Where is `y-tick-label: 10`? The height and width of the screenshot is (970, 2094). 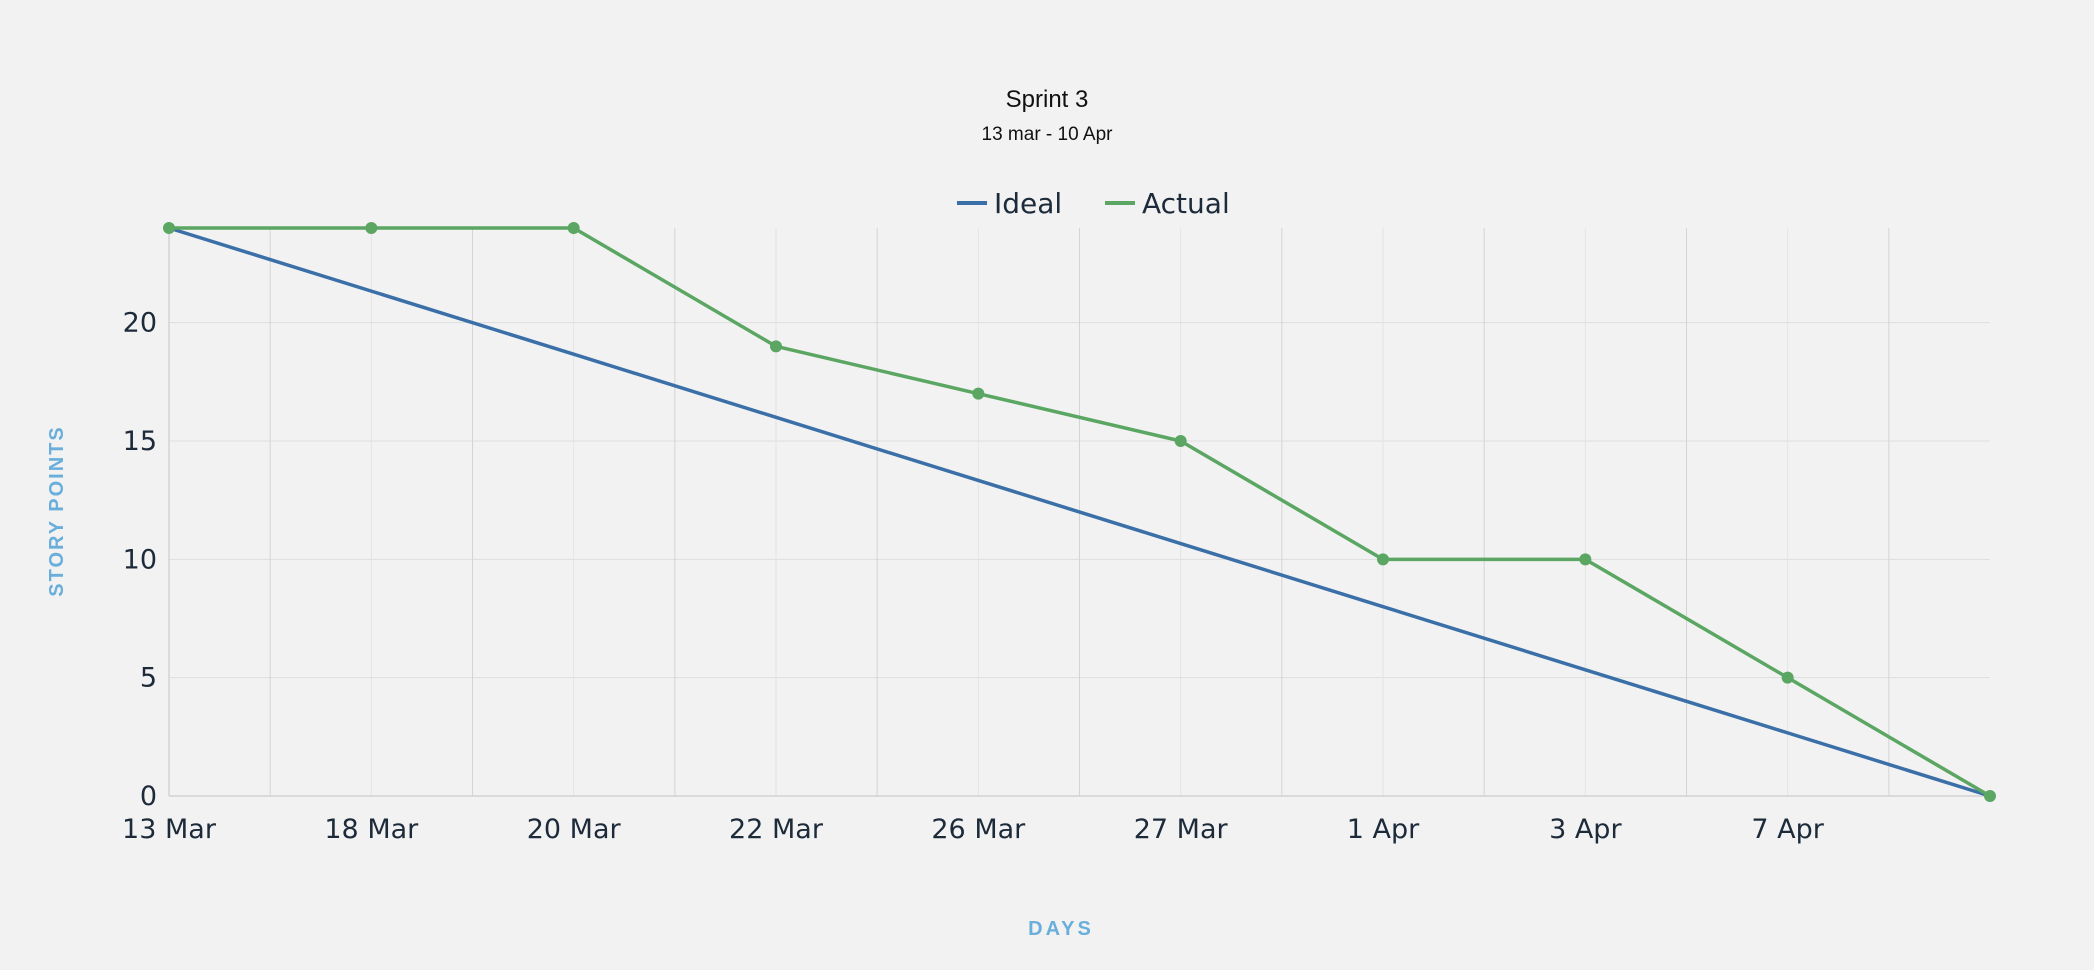
y-tick-label: 10 is located at coordinates (140, 559).